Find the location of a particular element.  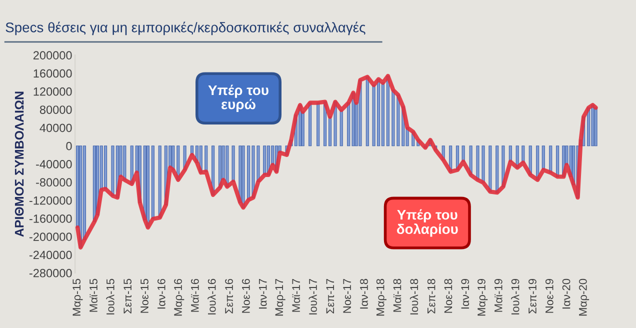

x-tick-label: Ιαν-18 is located at coordinates (364, 293).